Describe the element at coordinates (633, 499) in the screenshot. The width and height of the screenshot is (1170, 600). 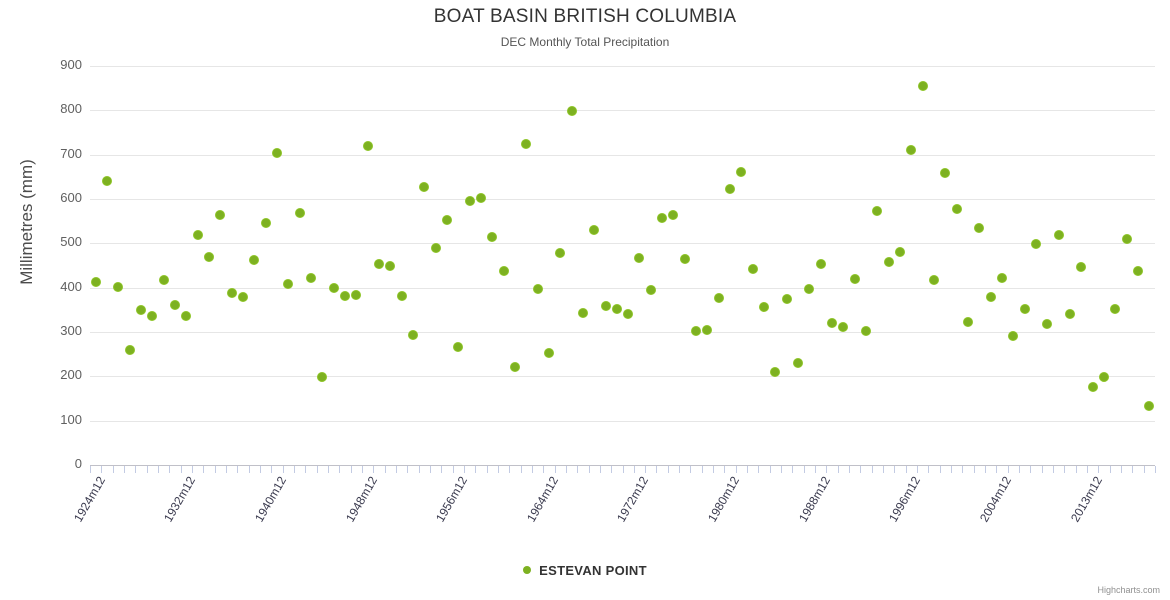
I see `x-axis-tick-label: 1972m12` at that location.